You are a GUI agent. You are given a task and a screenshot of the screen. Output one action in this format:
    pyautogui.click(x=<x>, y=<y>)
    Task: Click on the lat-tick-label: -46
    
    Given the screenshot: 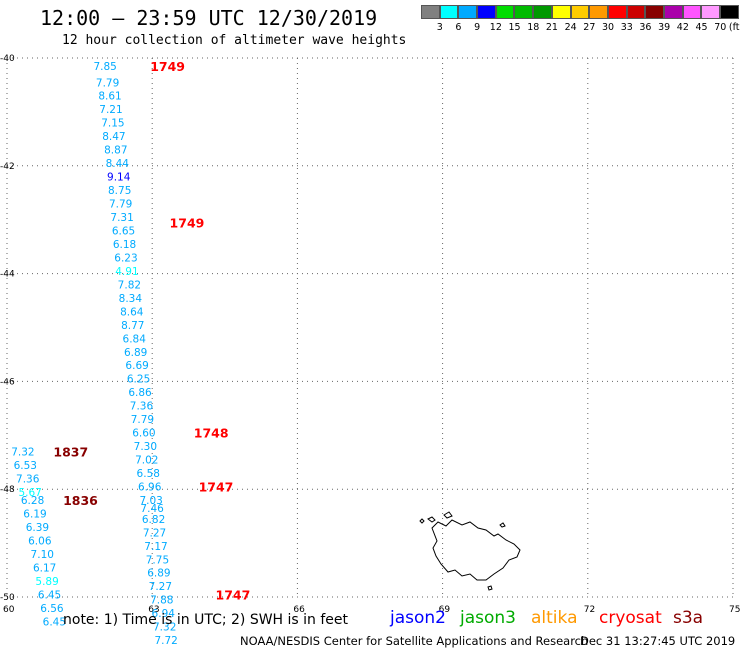 What is the action you would take?
    pyautogui.click(x=7, y=382)
    